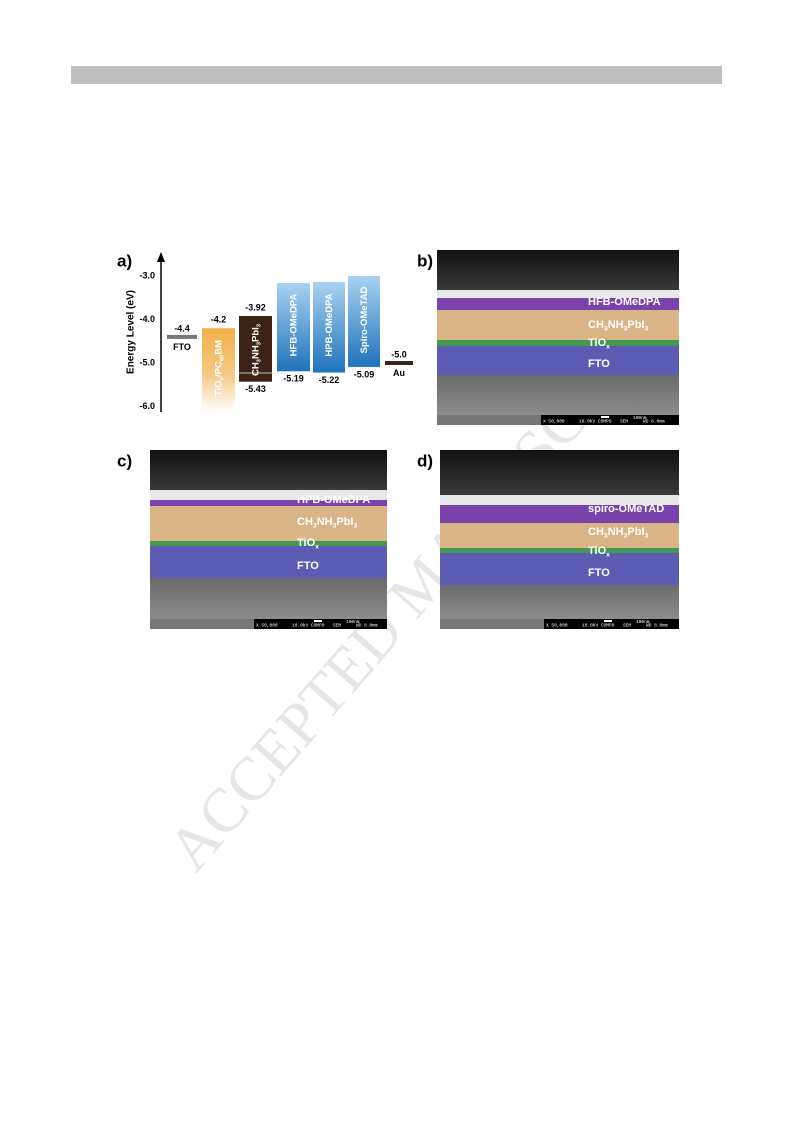 This screenshot has height=1123, width=793. Describe the element at coordinates (147, 406) in the screenshot. I see `y-tick-label: -6.0` at that location.